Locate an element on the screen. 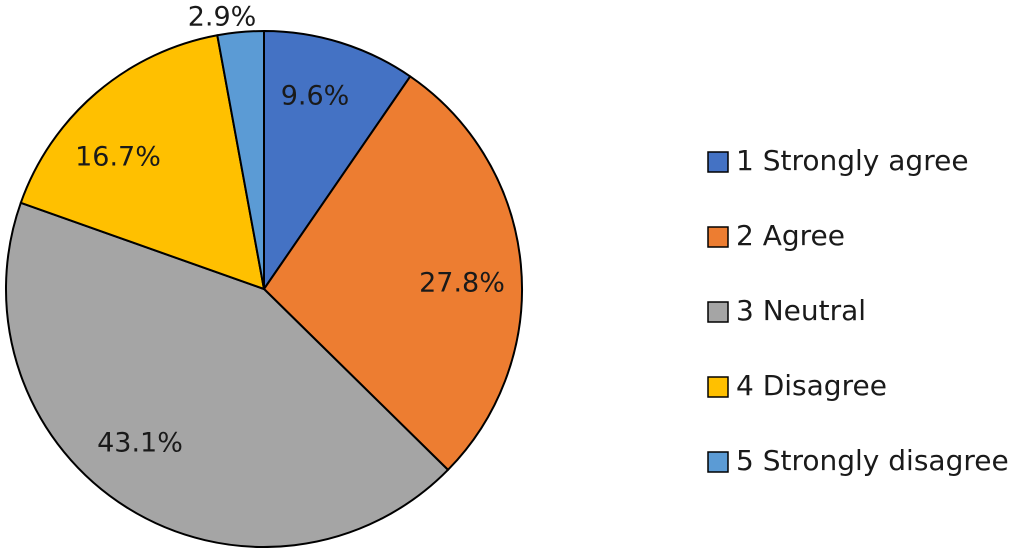 This screenshot has width=1031, height=548. slice-data-label-3: 43.1% is located at coordinates (140, 443).